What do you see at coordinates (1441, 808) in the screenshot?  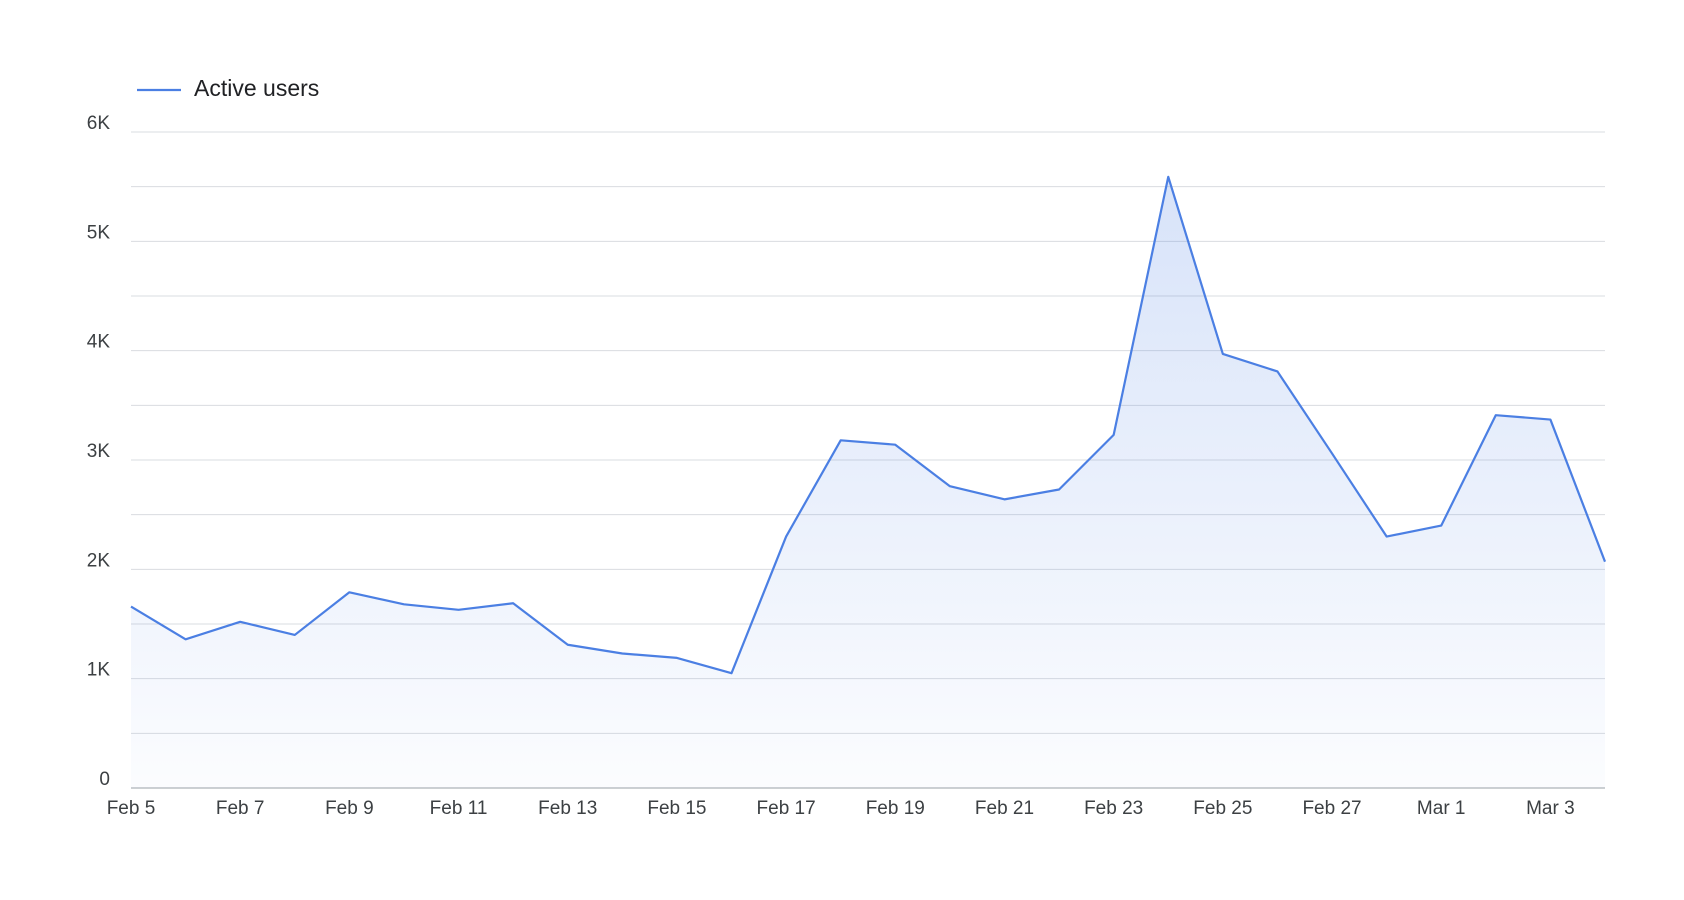 I see `x-tick-label: Mar 1` at bounding box center [1441, 808].